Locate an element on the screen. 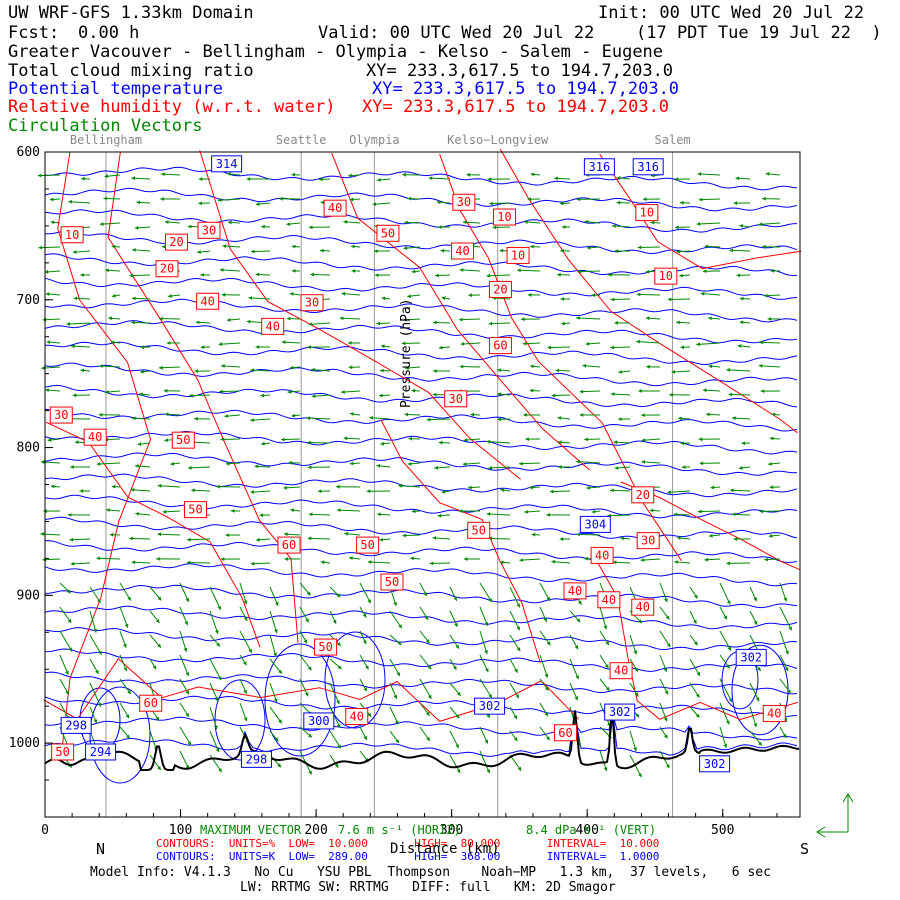  rh-label: 30 is located at coordinates (209, 230).